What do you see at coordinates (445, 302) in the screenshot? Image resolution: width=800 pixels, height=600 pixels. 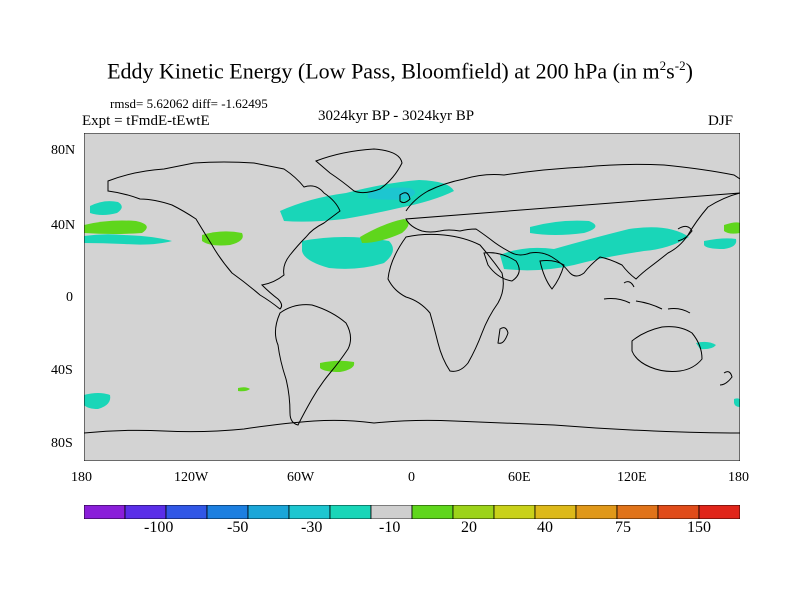 I see `coast-africa` at bounding box center [445, 302].